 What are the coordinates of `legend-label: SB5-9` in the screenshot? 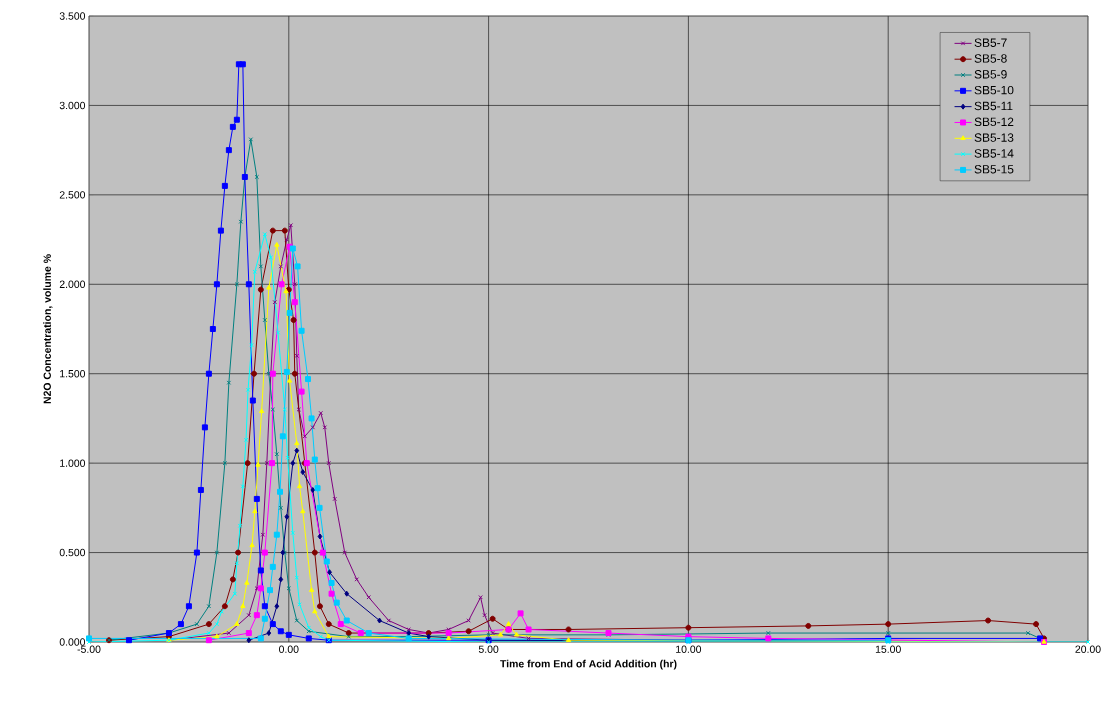 It's located at (990, 74).